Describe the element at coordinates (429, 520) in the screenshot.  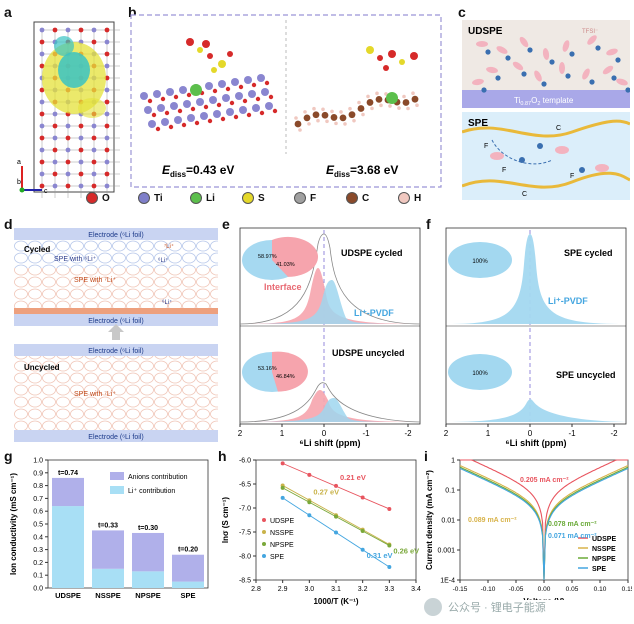
I see `i-ylabel: Current density (mA cm⁻²)` at that location.